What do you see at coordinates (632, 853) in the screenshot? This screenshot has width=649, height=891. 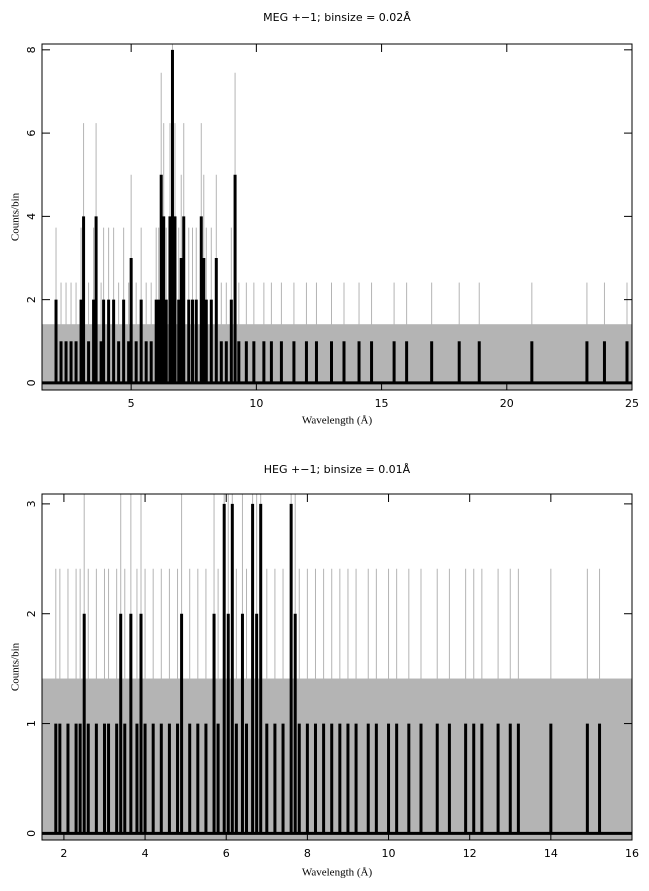 I see `x-tick-label: 16` at bounding box center [632, 853].